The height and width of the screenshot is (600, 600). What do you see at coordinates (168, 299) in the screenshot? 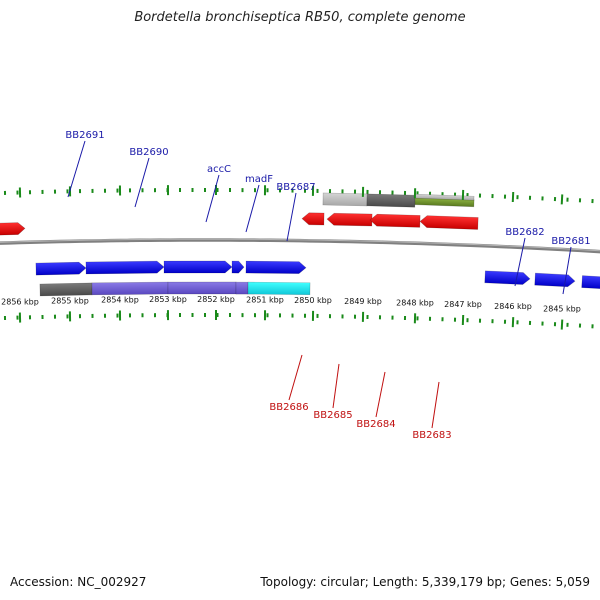
I see `position-label: 2853 kbp` at bounding box center [168, 299].